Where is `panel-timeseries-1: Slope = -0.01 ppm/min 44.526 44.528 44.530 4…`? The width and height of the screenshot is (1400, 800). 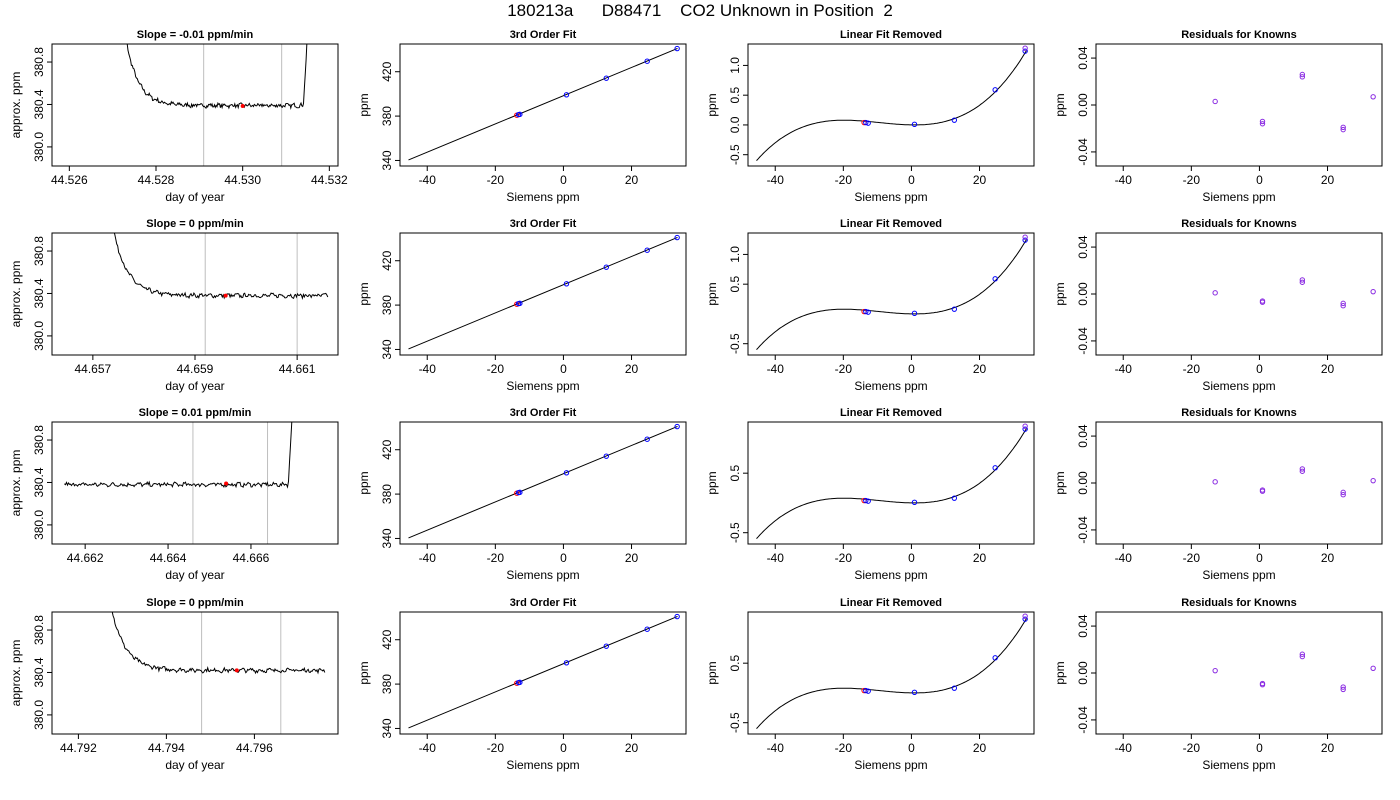 panel-timeseries-1: Slope = -0.01 ppm/min 44.526 44.528 44.530 4… is located at coordinates (178, 116).